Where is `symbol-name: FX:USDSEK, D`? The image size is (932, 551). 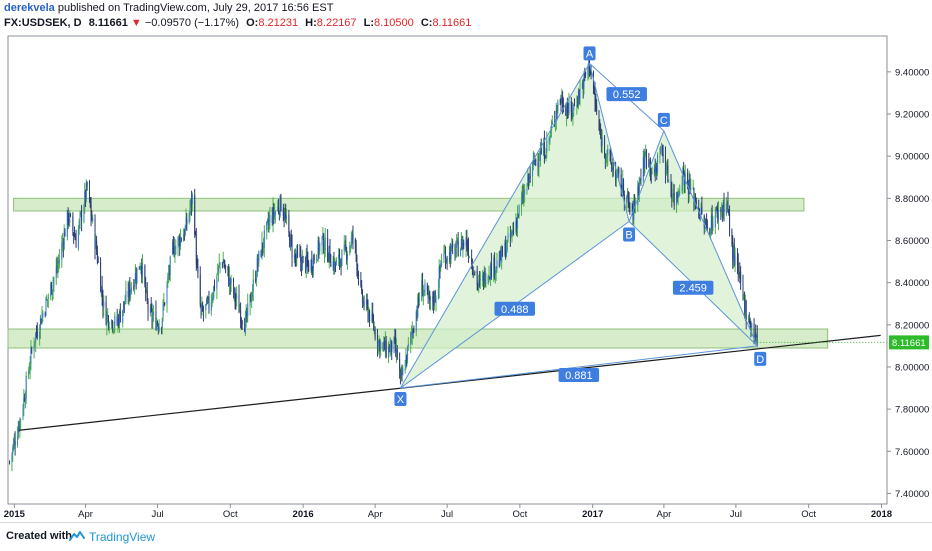
symbol-name: FX:USDSEK, D is located at coordinates (43, 23).